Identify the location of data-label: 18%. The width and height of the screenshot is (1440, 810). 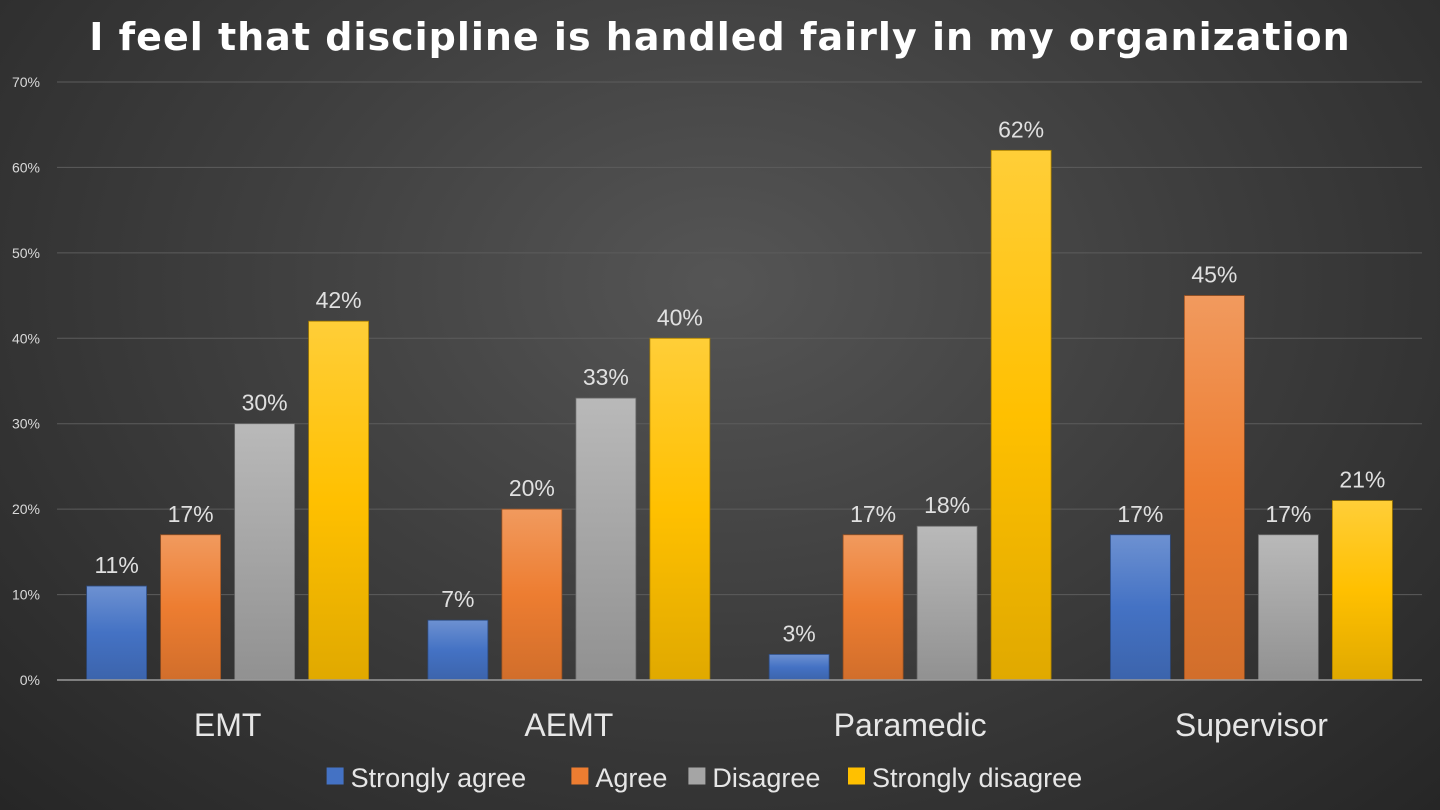
(947, 505).